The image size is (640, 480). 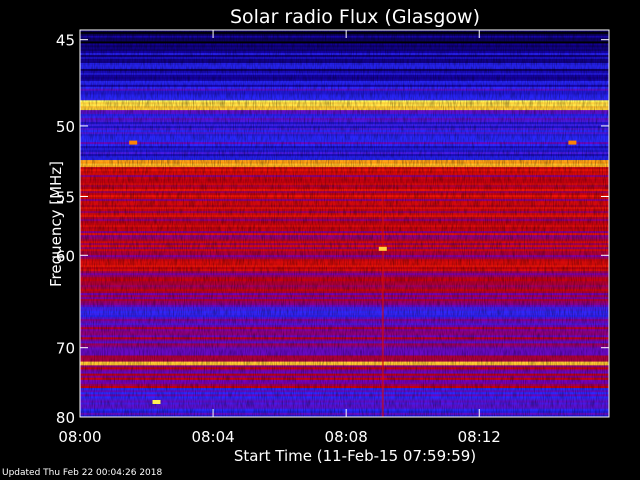 I want to click on y-tick-label-55: 55, so click(x=65, y=197).